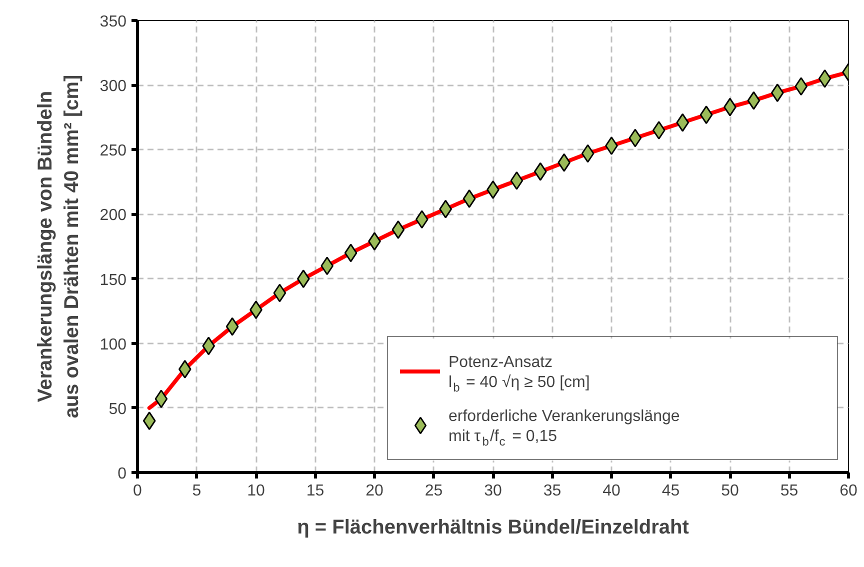  Describe the element at coordinates (789, 491) in the screenshot. I see `x-tick-label: 55` at that location.